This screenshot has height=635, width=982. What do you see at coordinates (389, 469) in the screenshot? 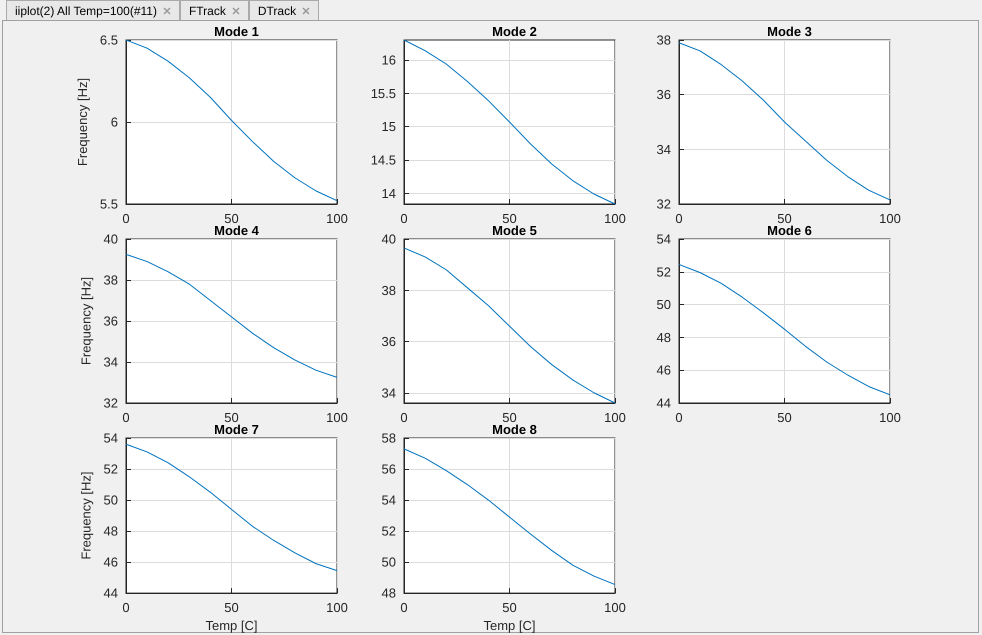
I see `y-tick-label: 56` at bounding box center [389, 469].